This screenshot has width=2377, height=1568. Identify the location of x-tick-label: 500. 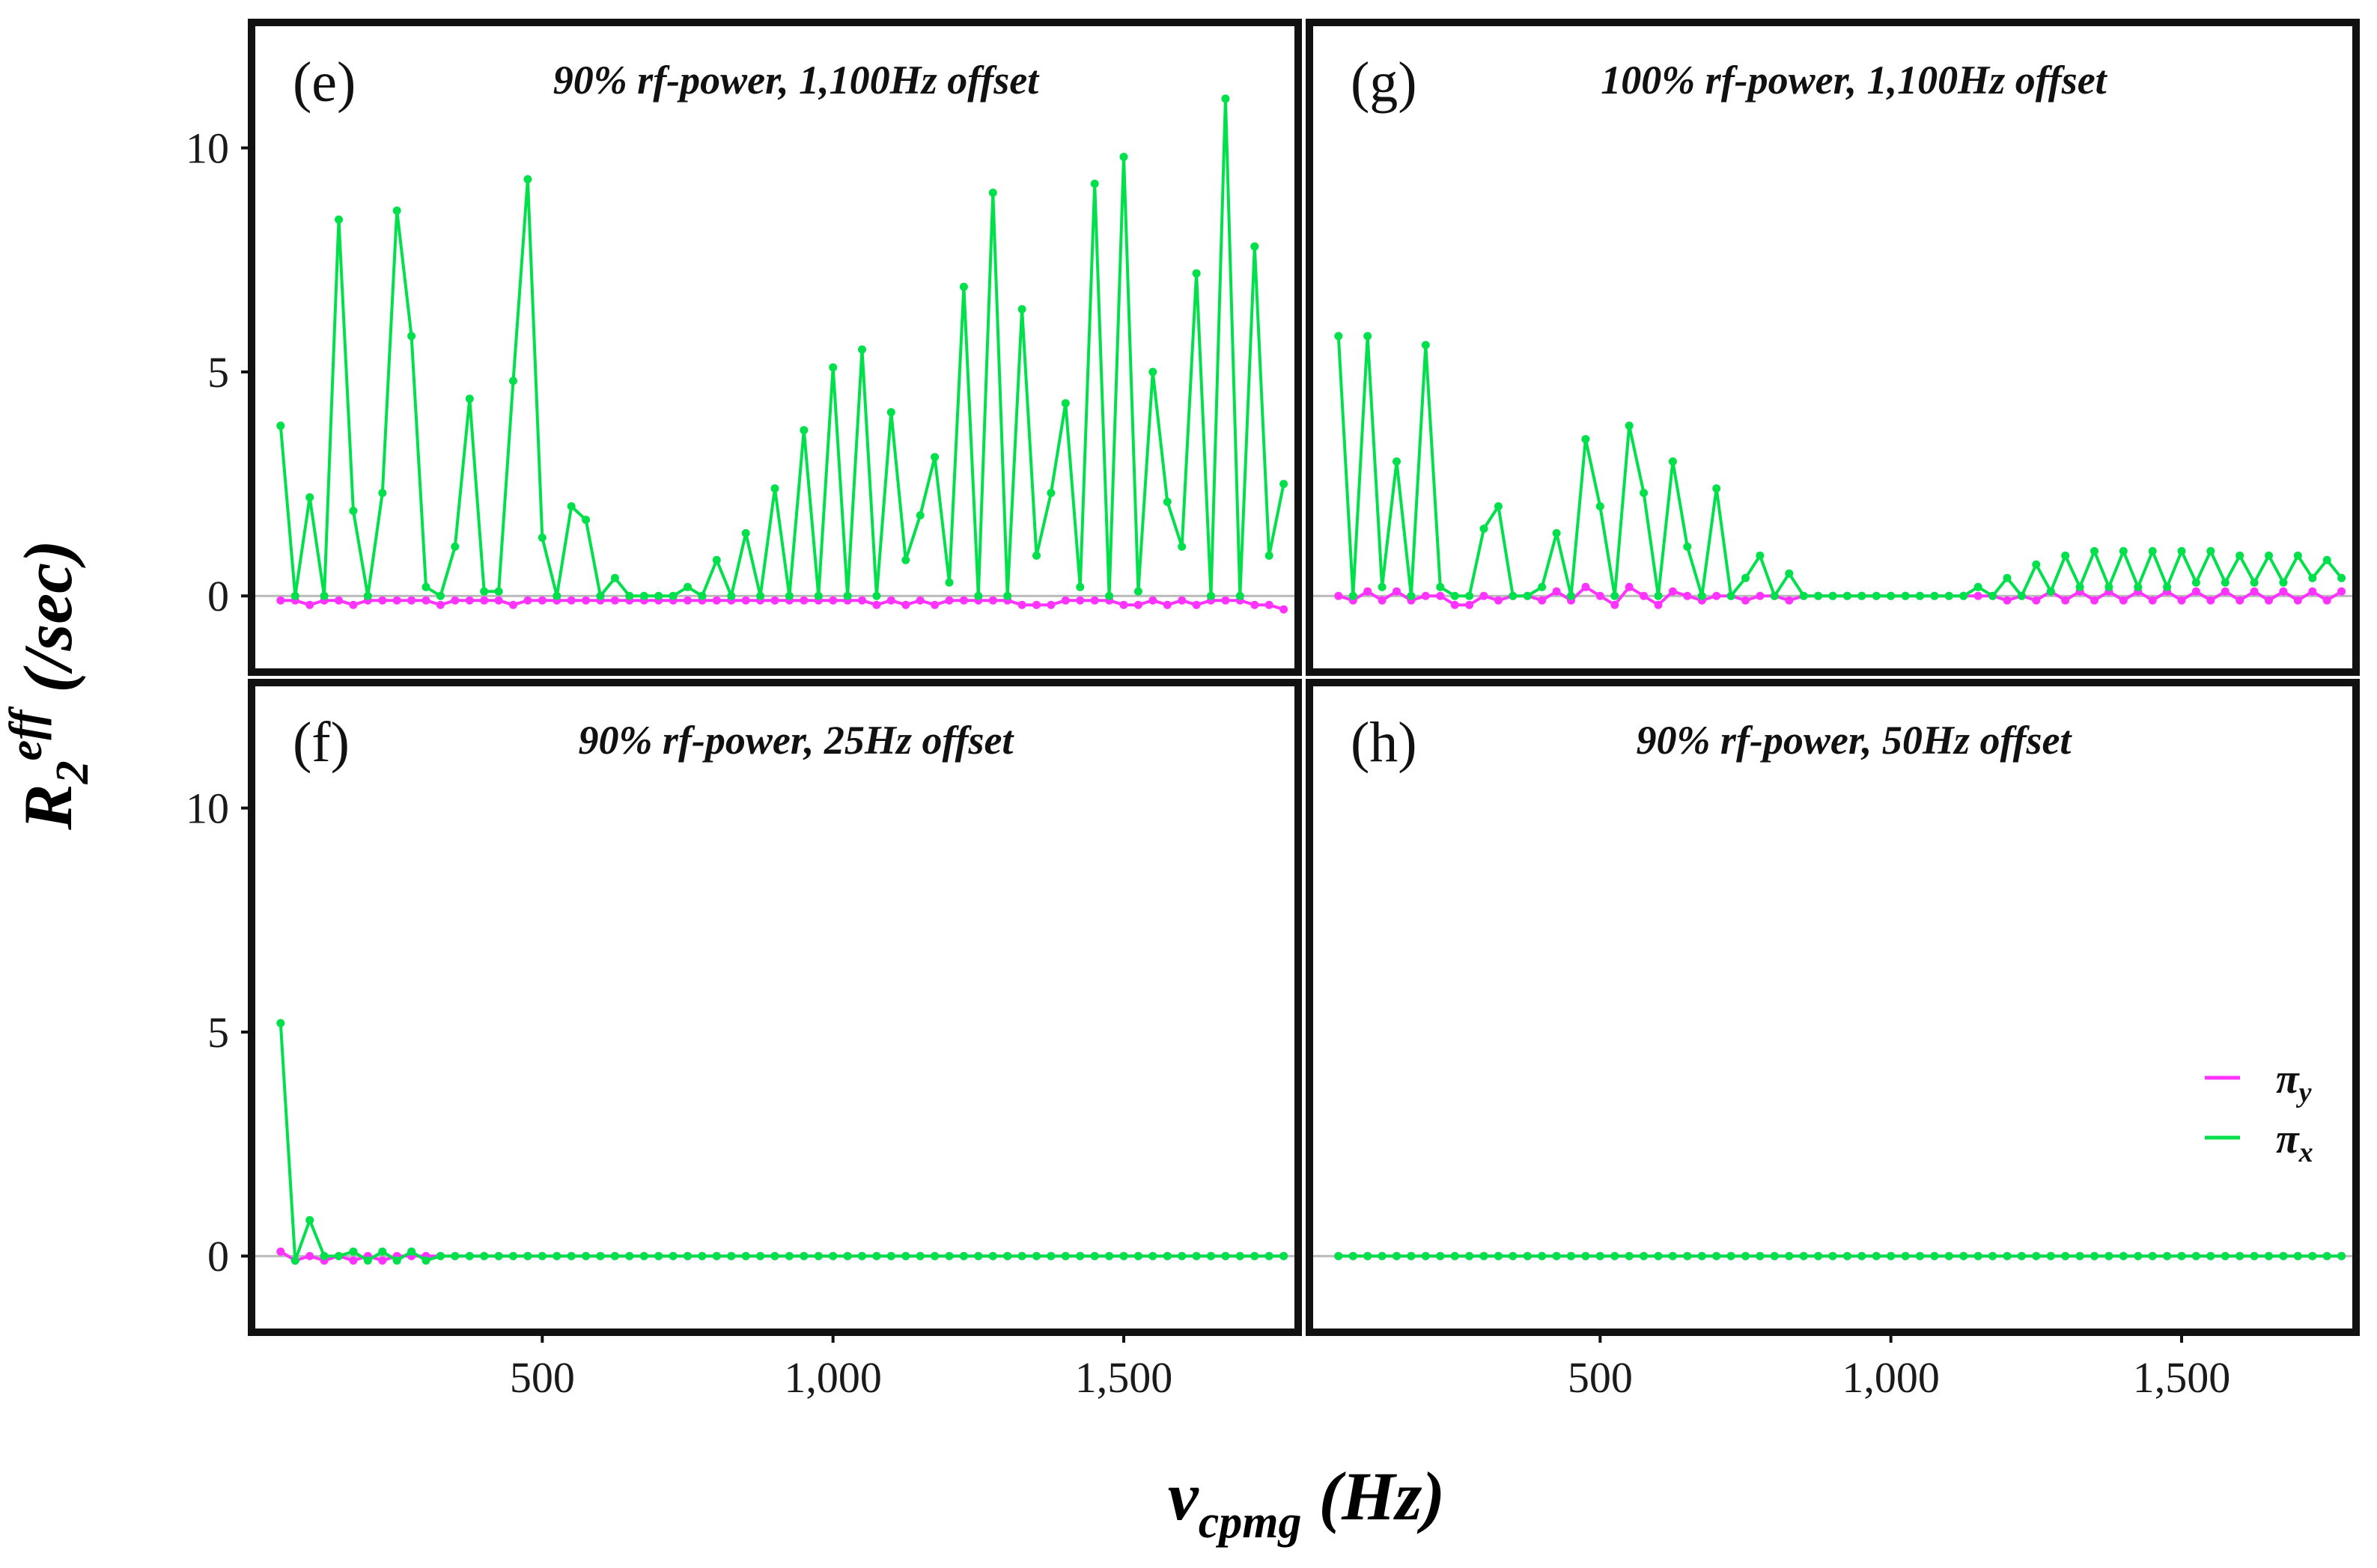
(542, 1377).